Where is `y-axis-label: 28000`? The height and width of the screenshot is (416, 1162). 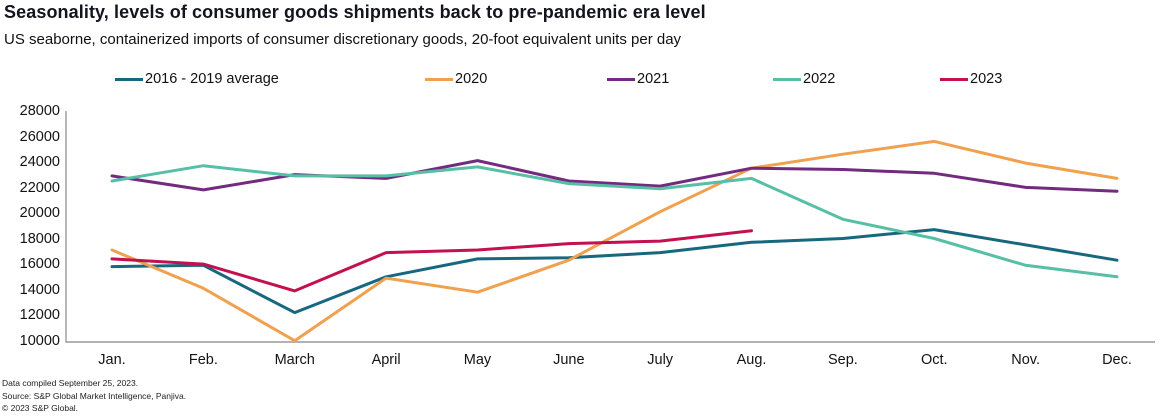 y-axis-label: 28000 is located at coordinates (39, 111).